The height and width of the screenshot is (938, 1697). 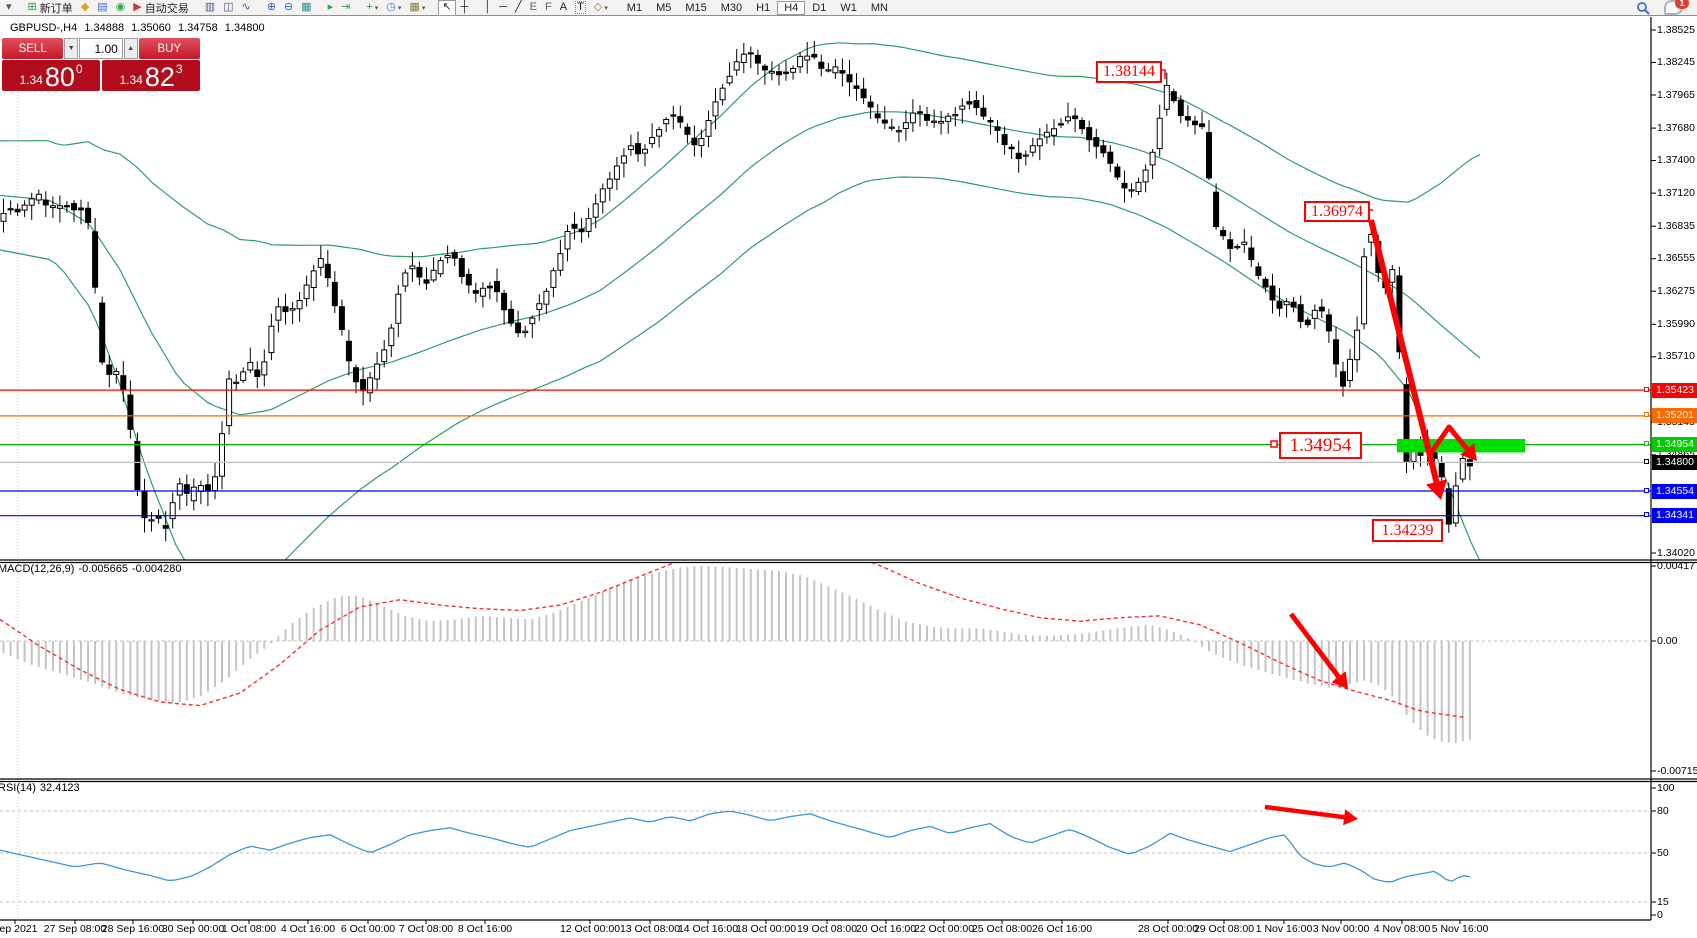 I want to click on price-axis-tick: 1.34020, so click(x=1676, y=552).